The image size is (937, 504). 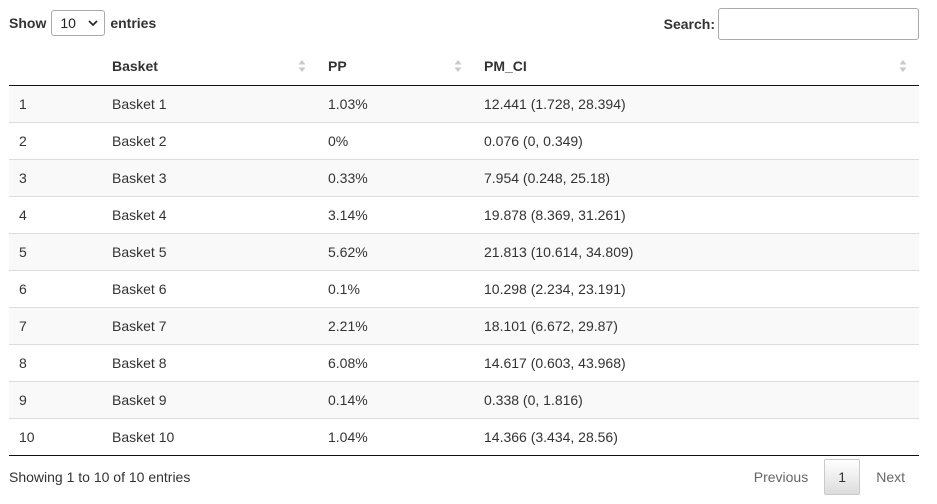 I want to click on column-header-index, so click(x=55, y=66).